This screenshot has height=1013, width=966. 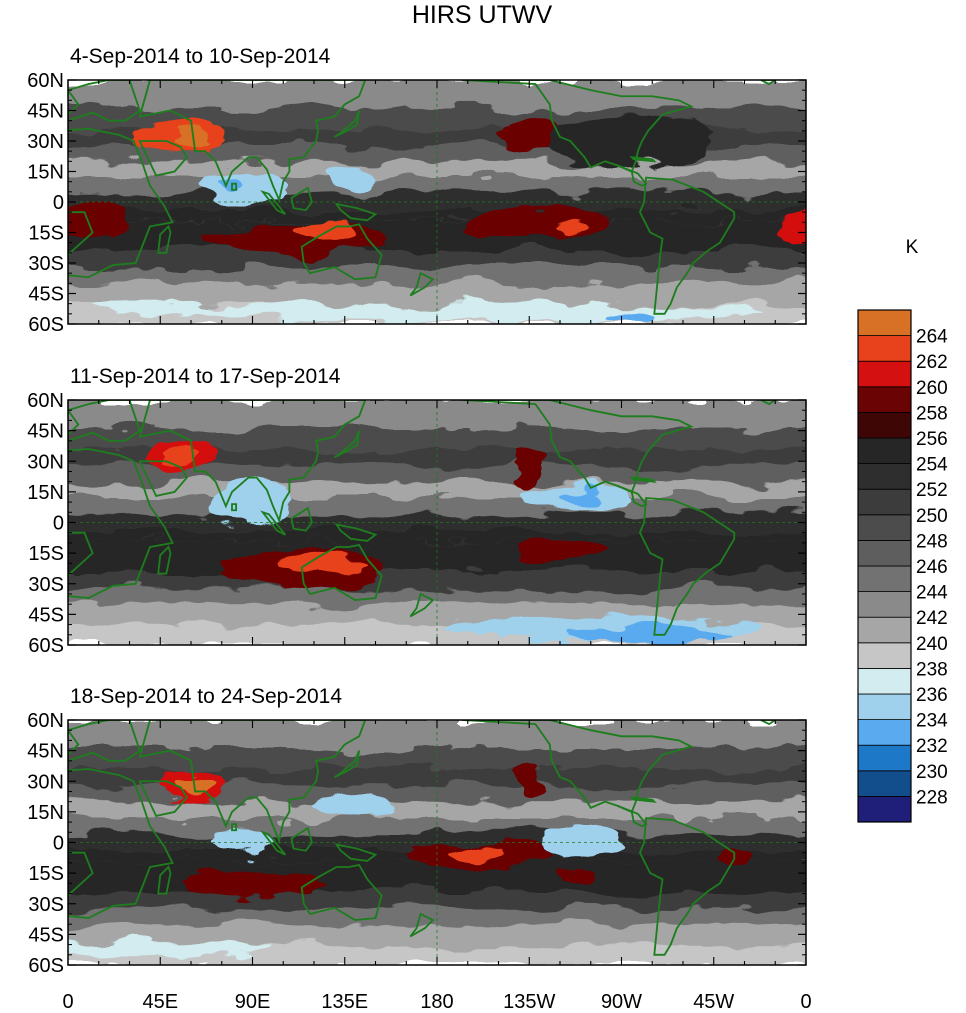 I want to click on panel-3-label: 18-Sep-2014 to 24-Sep-2014, so click(x=206, y=696).